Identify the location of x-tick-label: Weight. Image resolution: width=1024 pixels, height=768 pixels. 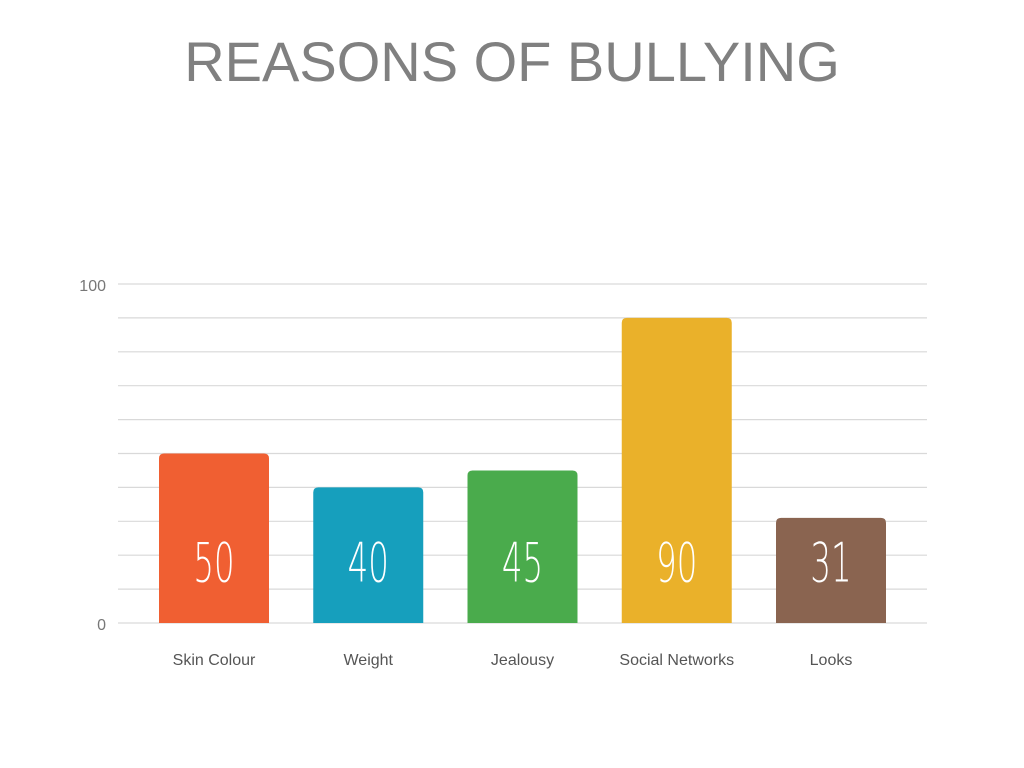
(368, 660).